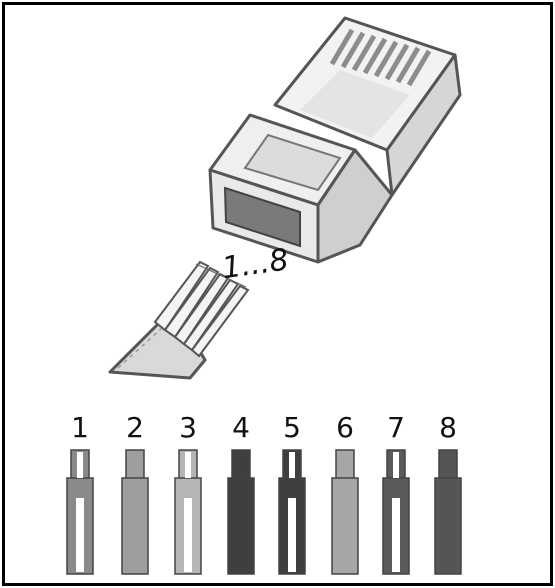  What do you see at coordinates (292, 493) in the screenshot?
I see `wire-5: 5` at bounding box center [292, 493].